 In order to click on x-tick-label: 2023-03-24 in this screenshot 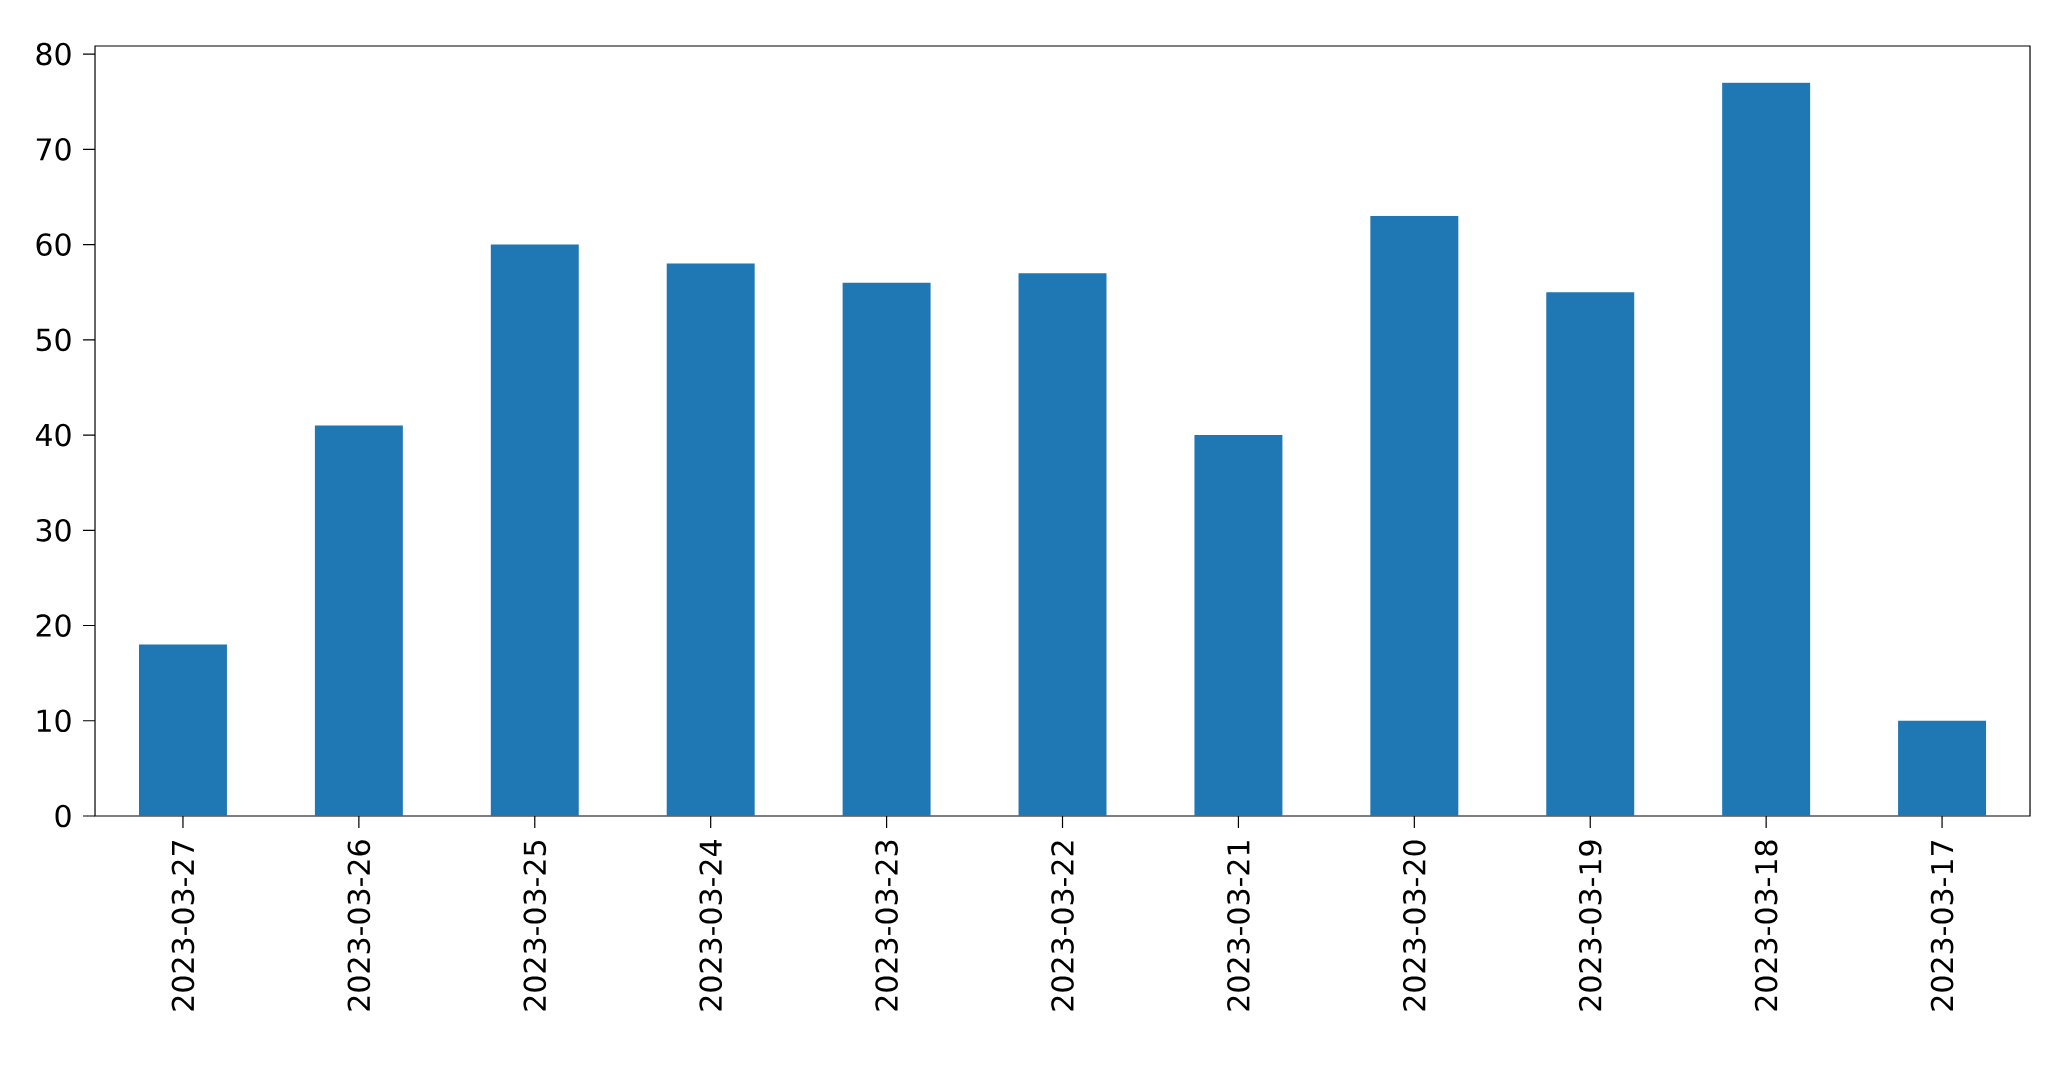, I will do `click(711, 925)`.